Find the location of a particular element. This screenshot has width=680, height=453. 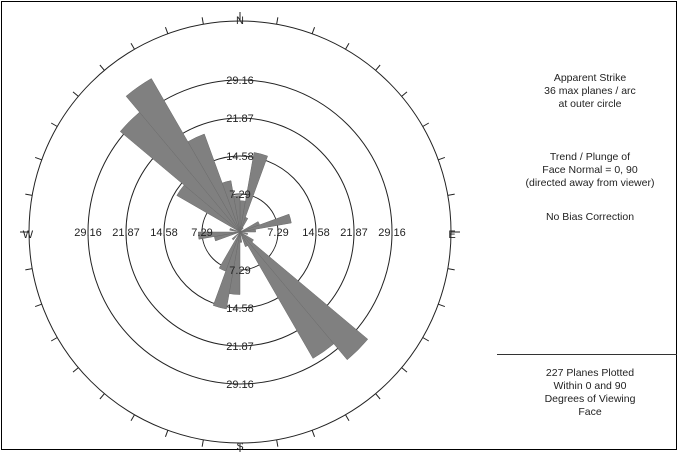

ring-circle is located at coordinates (240, 232).